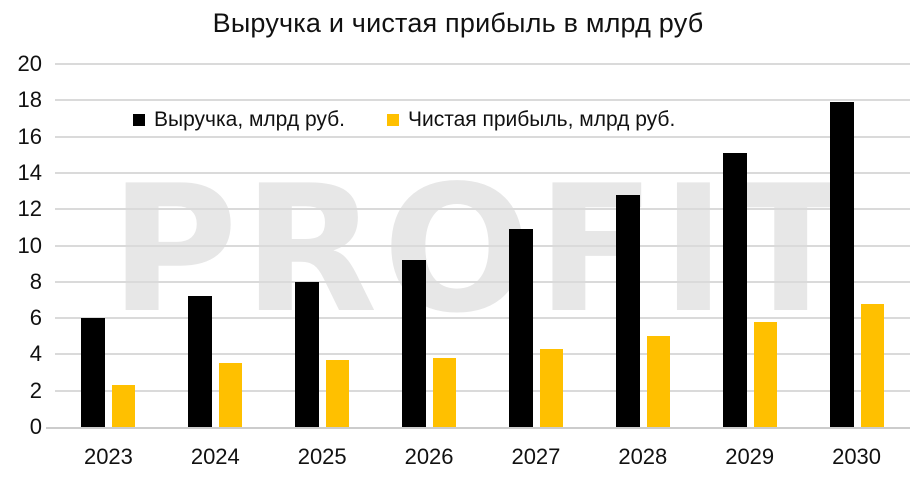 This screenshot has height=484, width=916. I want to click on bar-group-2026, so click(429, 245).